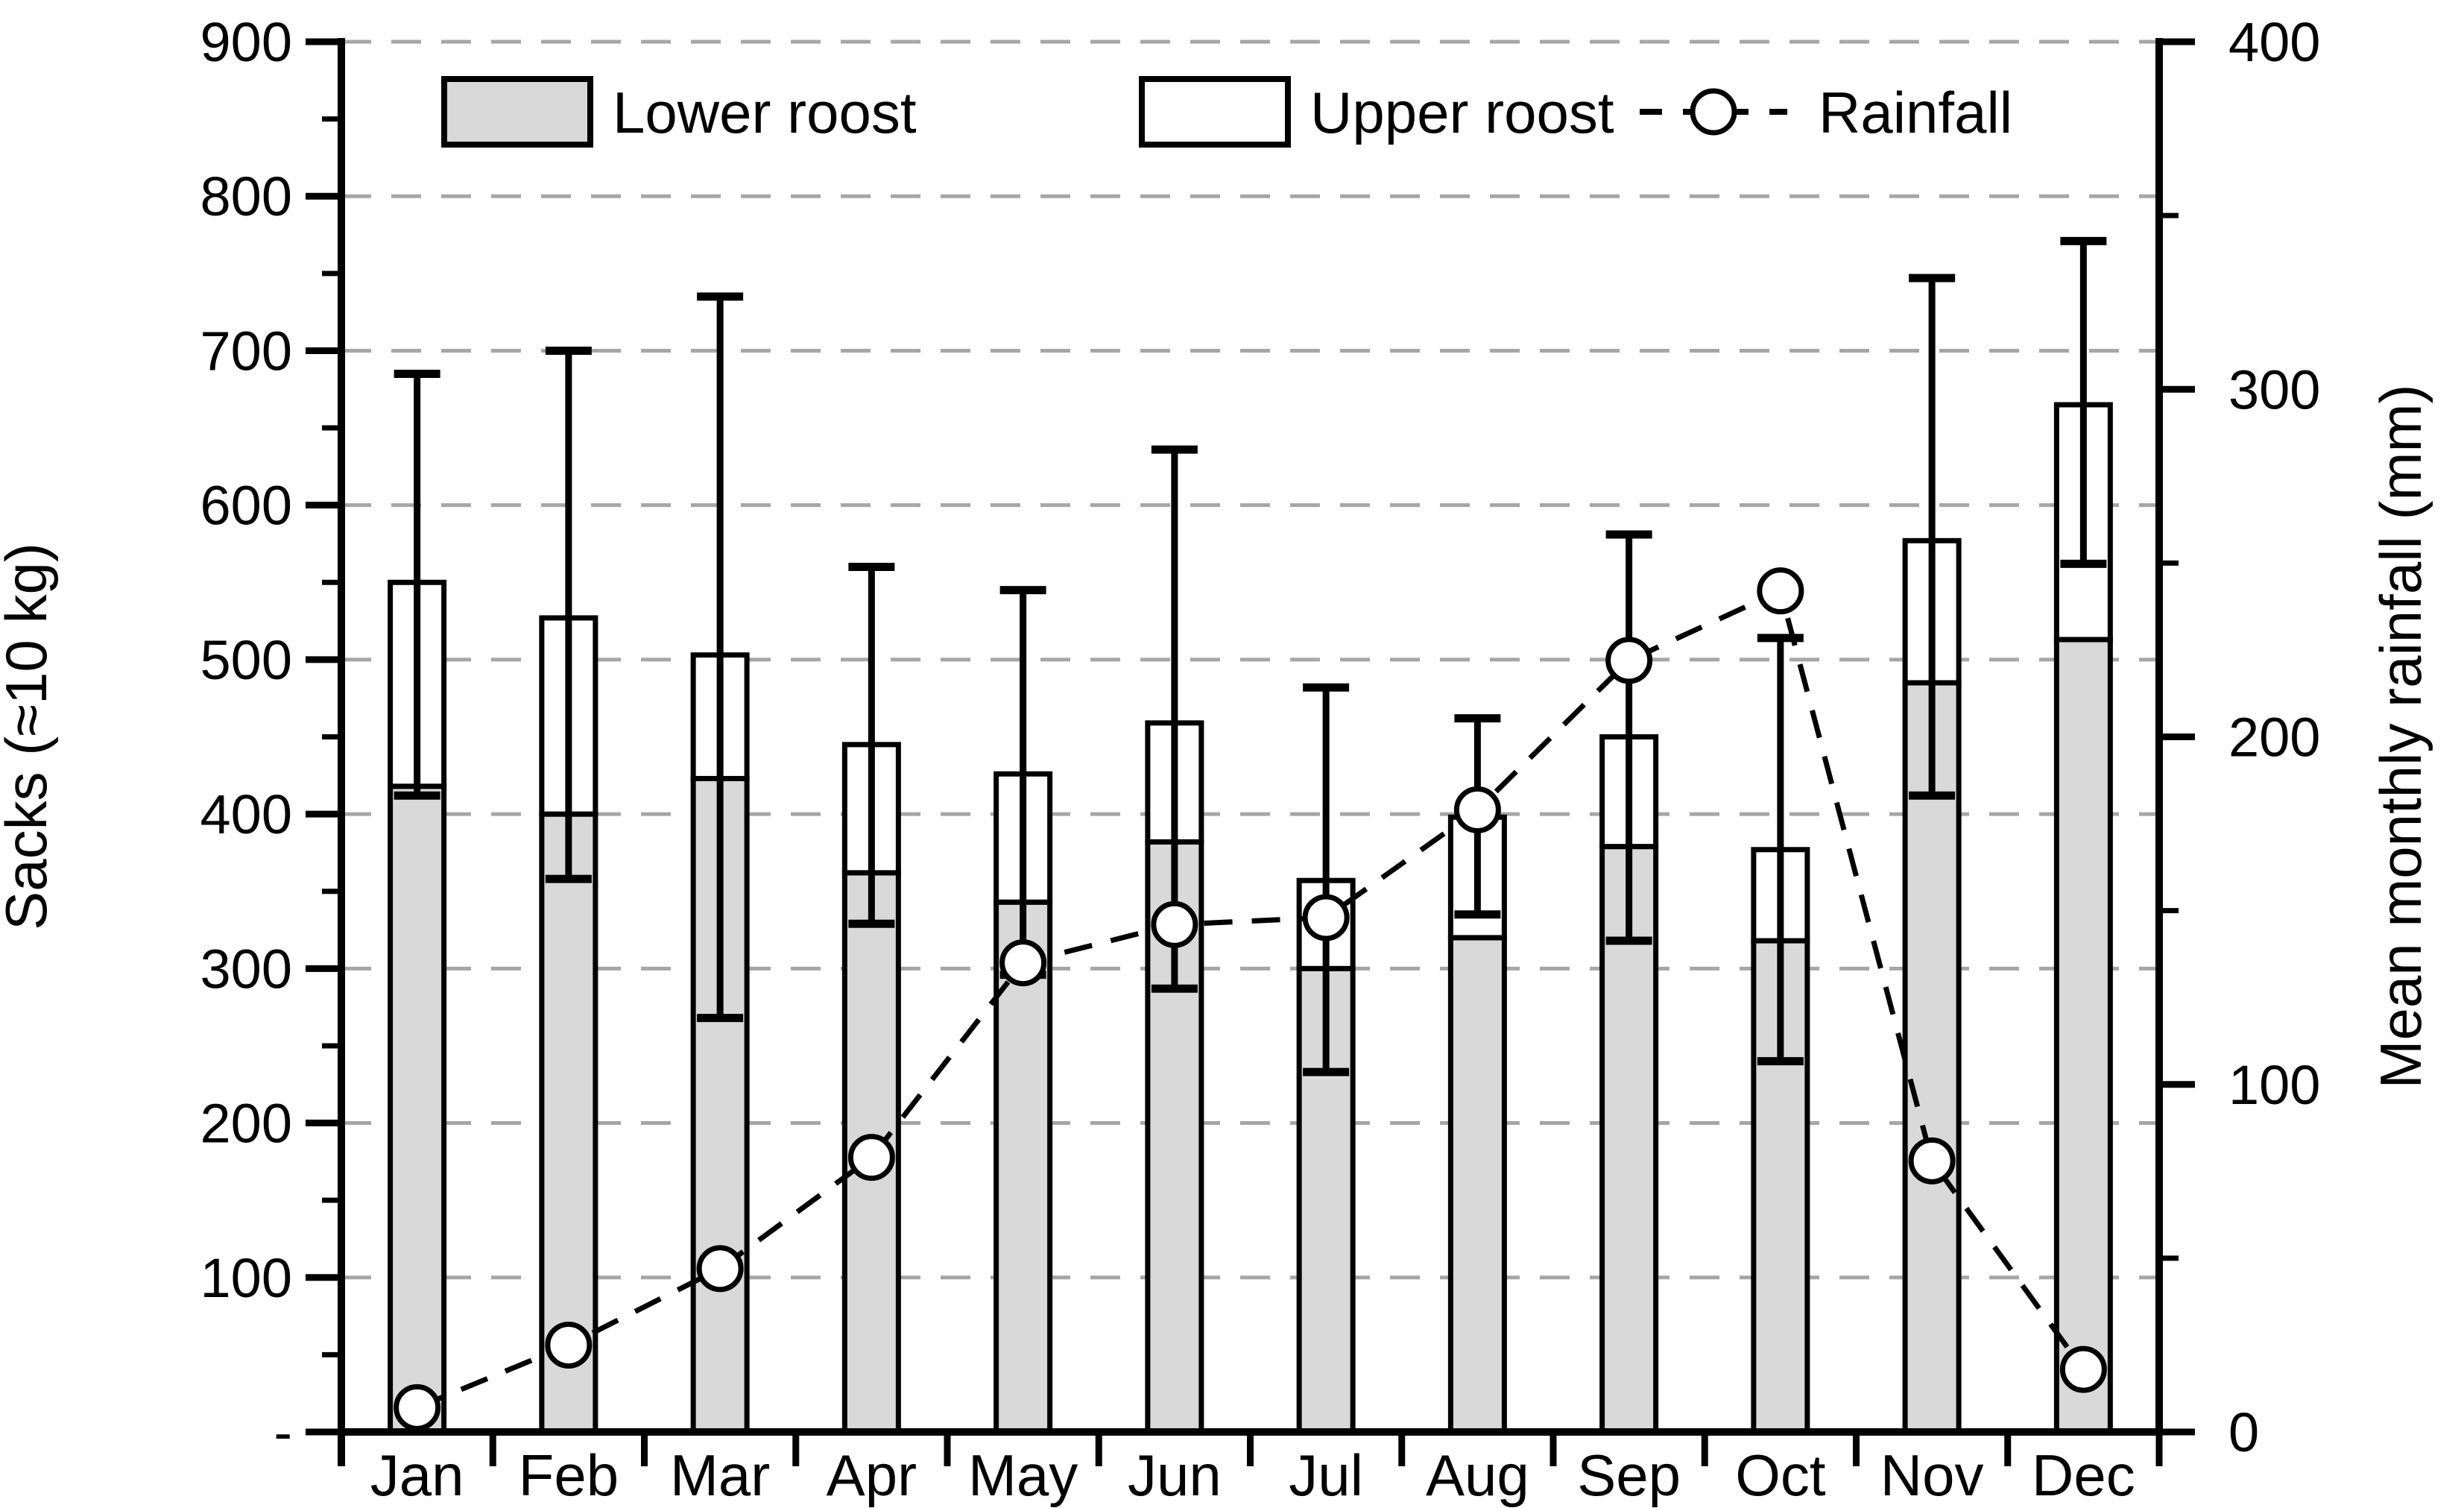 Image resolution: width=2464 pixels, height=1508 pixels. Describe the element at coordinates (1932, 1160) in the screenshot. I see `rainfall-point-Nov` at that location.